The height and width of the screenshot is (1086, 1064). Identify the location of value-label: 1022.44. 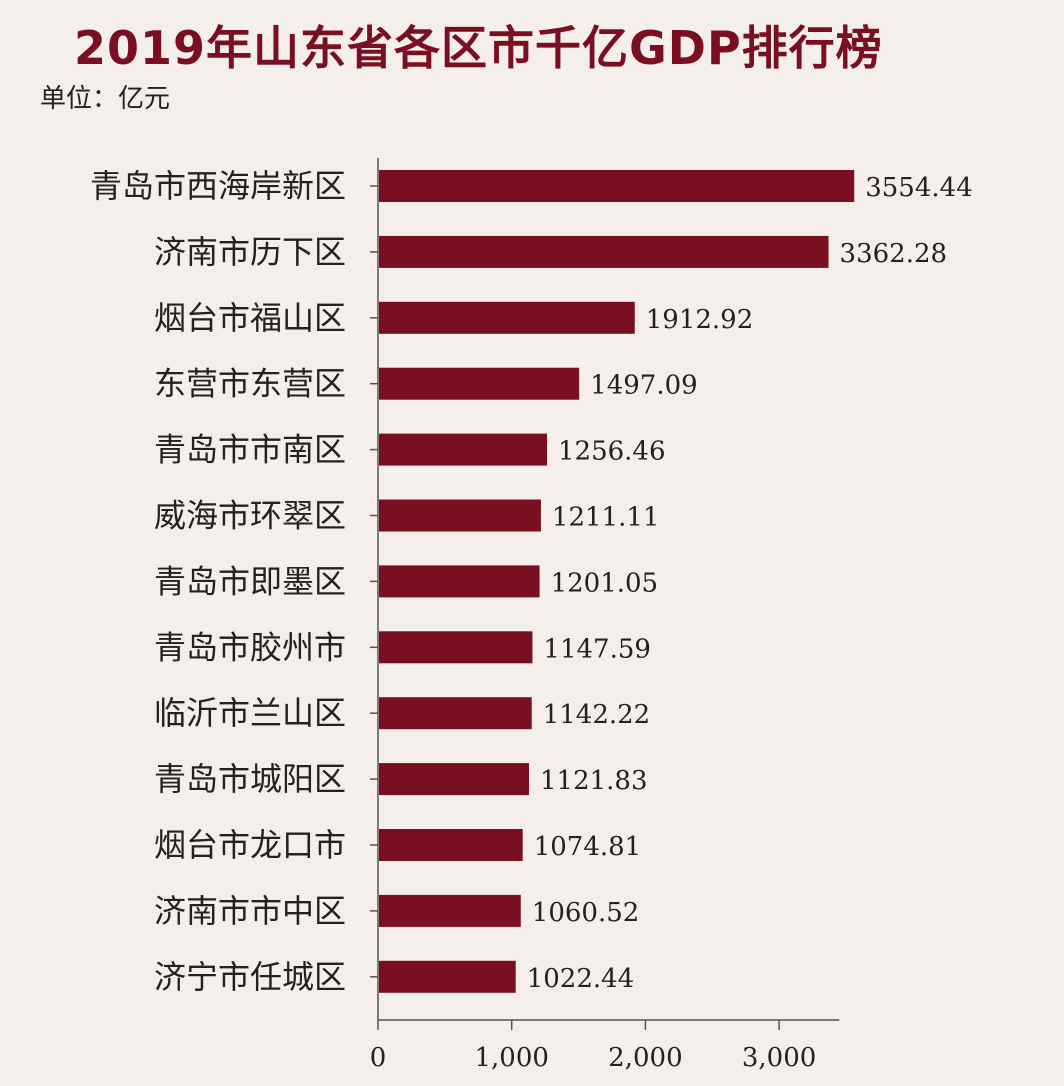
(581, 979).